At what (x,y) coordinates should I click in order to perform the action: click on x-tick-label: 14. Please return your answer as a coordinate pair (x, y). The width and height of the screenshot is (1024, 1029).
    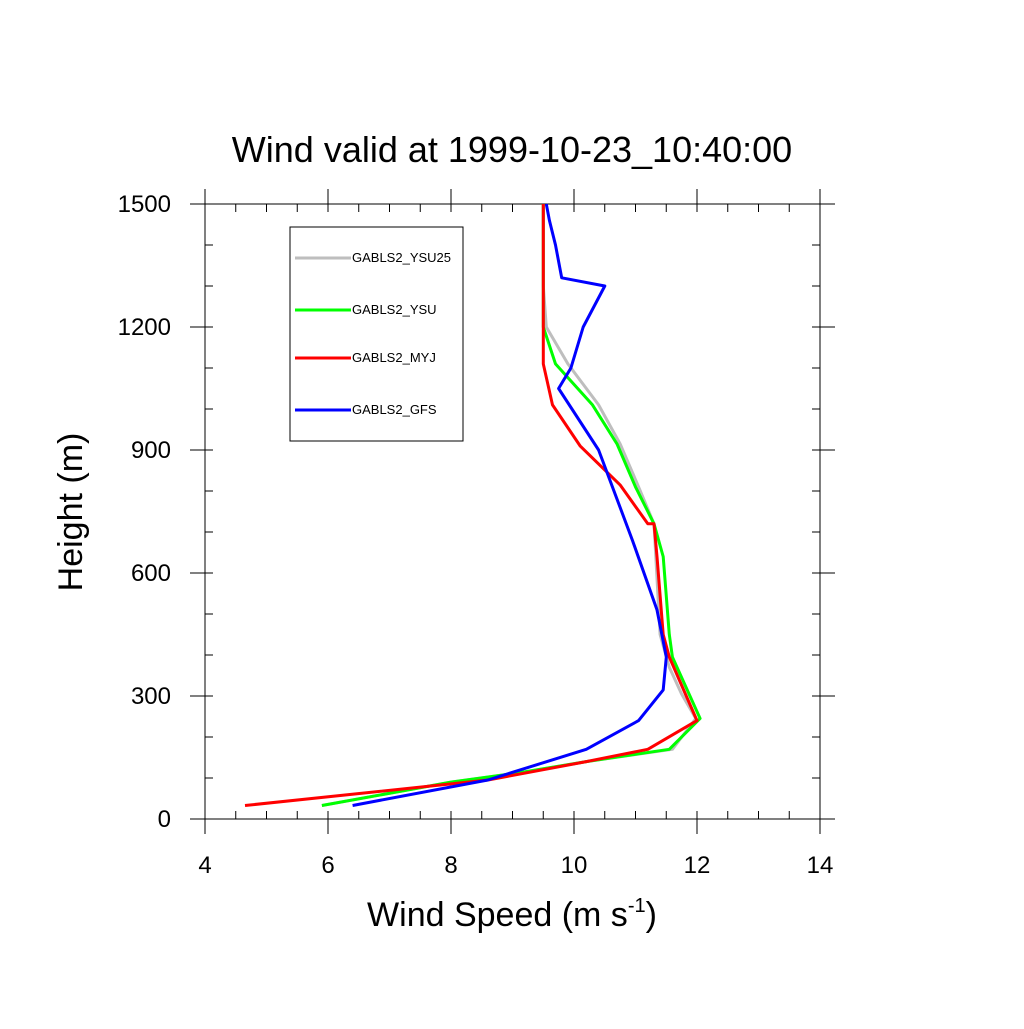
    Looking at the image, I should click on (820, 865).